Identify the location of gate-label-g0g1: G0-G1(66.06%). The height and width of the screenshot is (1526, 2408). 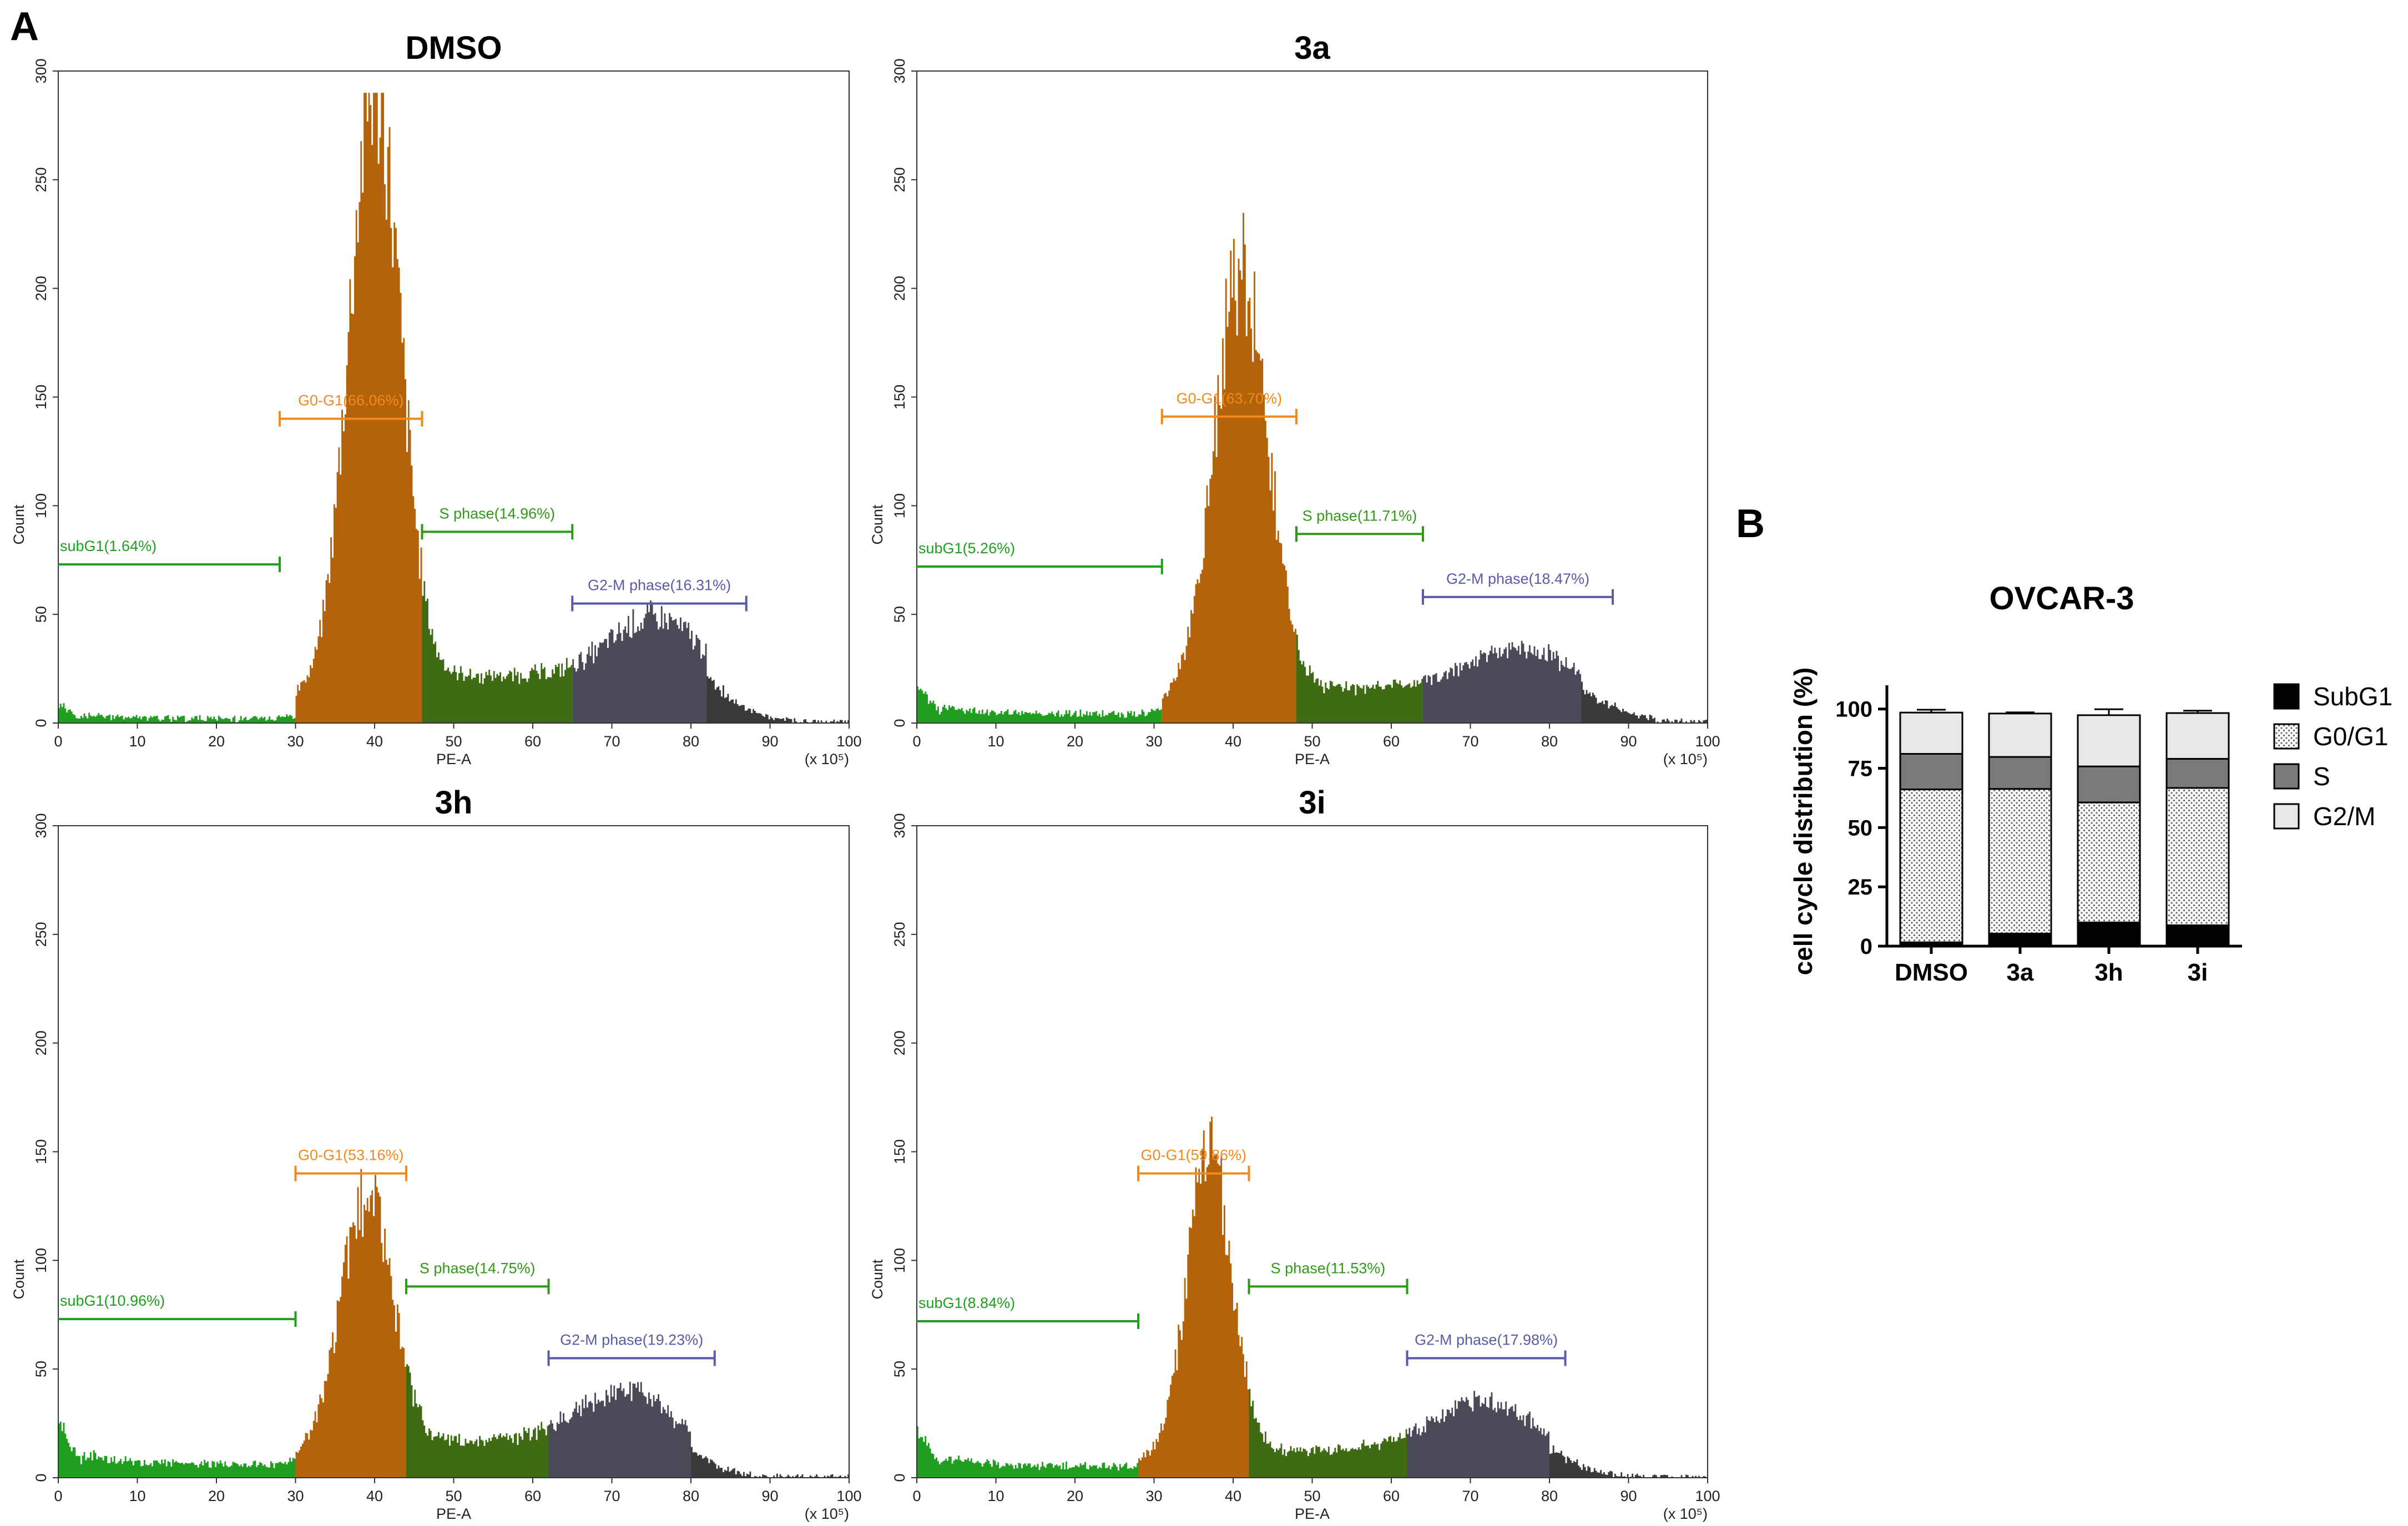
(351, 400).